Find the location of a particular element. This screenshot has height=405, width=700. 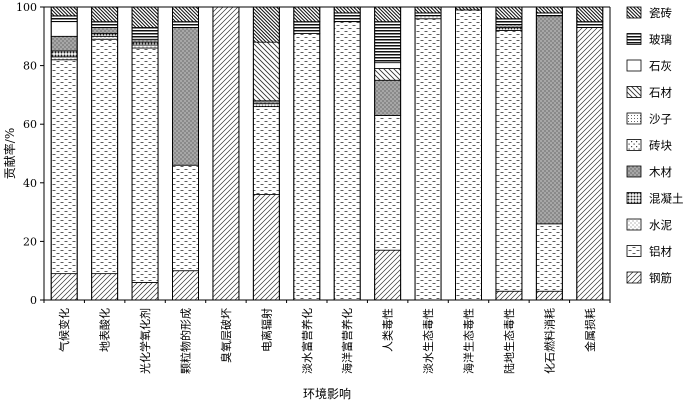

x-tick-label: 电离辐射 is located at coordinates (266, 330).